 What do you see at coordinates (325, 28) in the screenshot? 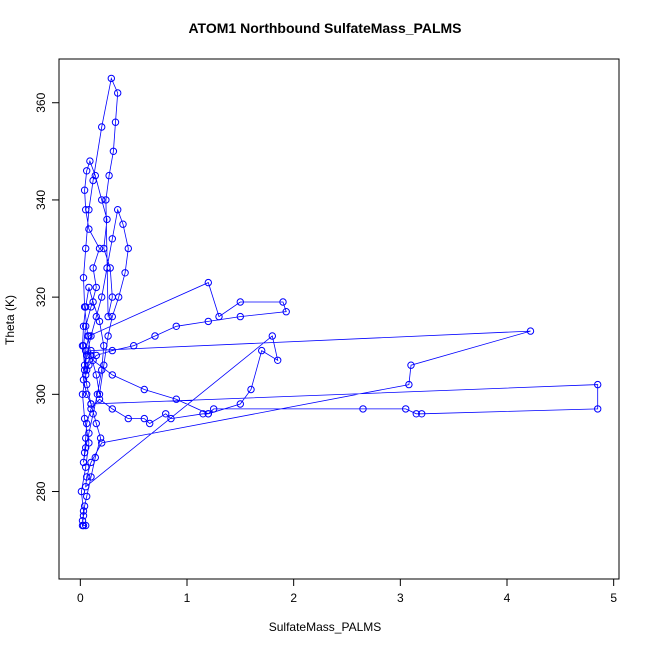
I see `chart-title: ATOM1 Northbound SulfateMass_PALMS` at bounding box center [325, 28].